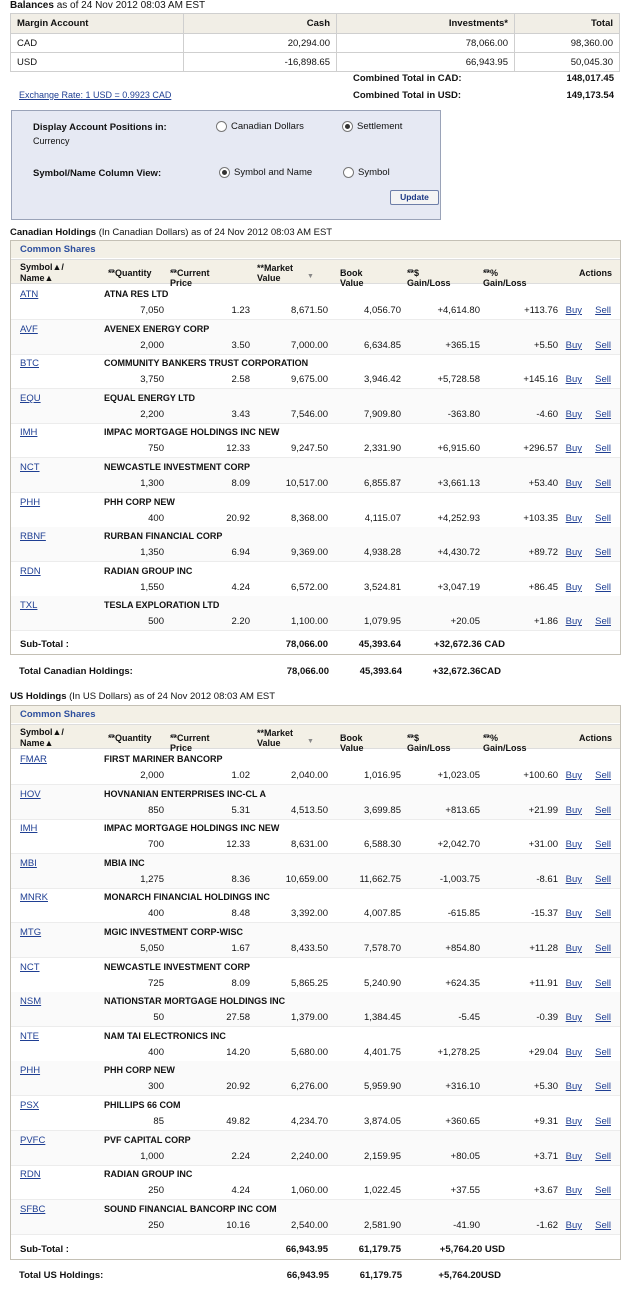 This screenshot has width=629, height=1294. I want to click on book-value-cell: 7,909.80, so click(382, 414).